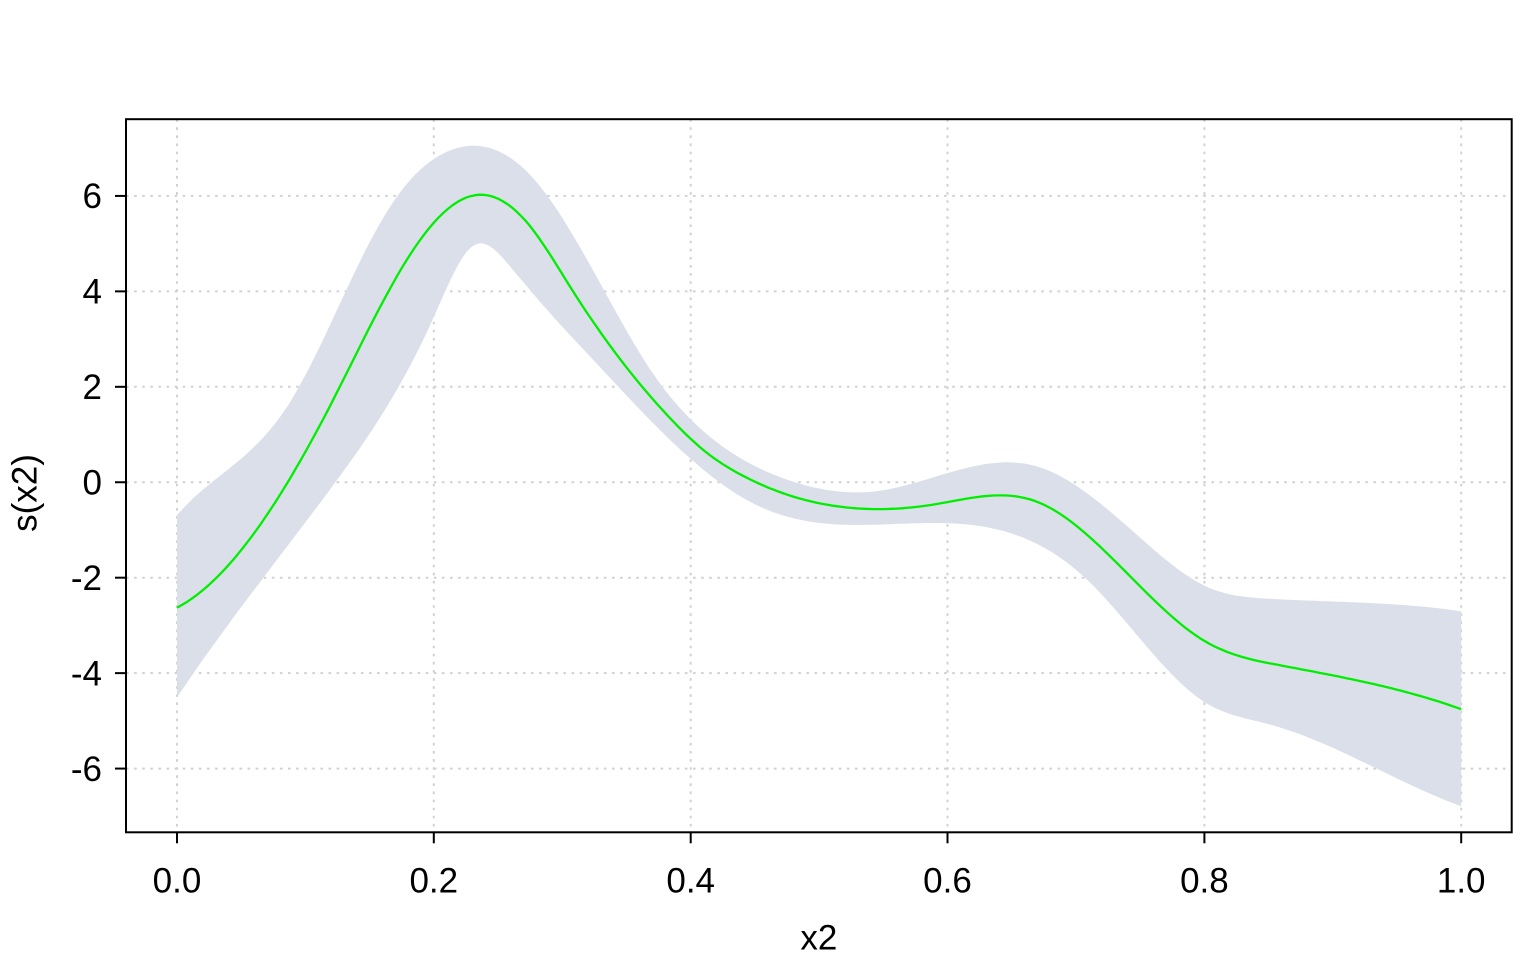  I want to click on svg-text: 0.2, so click(433, 881).